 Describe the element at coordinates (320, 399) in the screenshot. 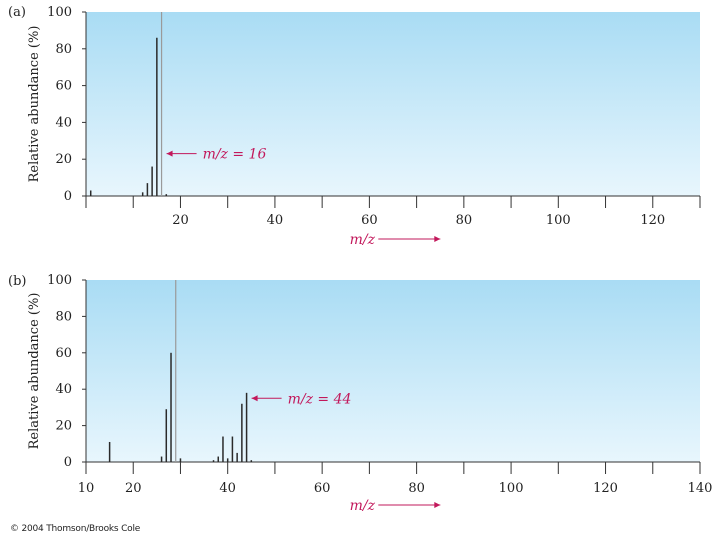

I see `peak-annotation: m/z = 44` at that location.